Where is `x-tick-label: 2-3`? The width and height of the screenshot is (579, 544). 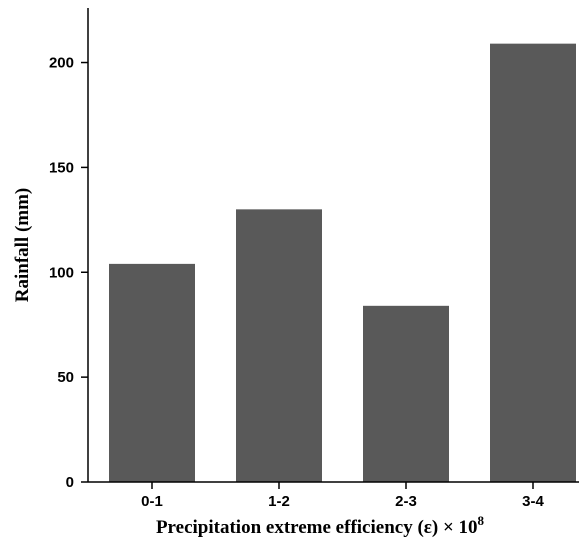 x-tick-label: 2-3 is located at coordinates (406, 501).